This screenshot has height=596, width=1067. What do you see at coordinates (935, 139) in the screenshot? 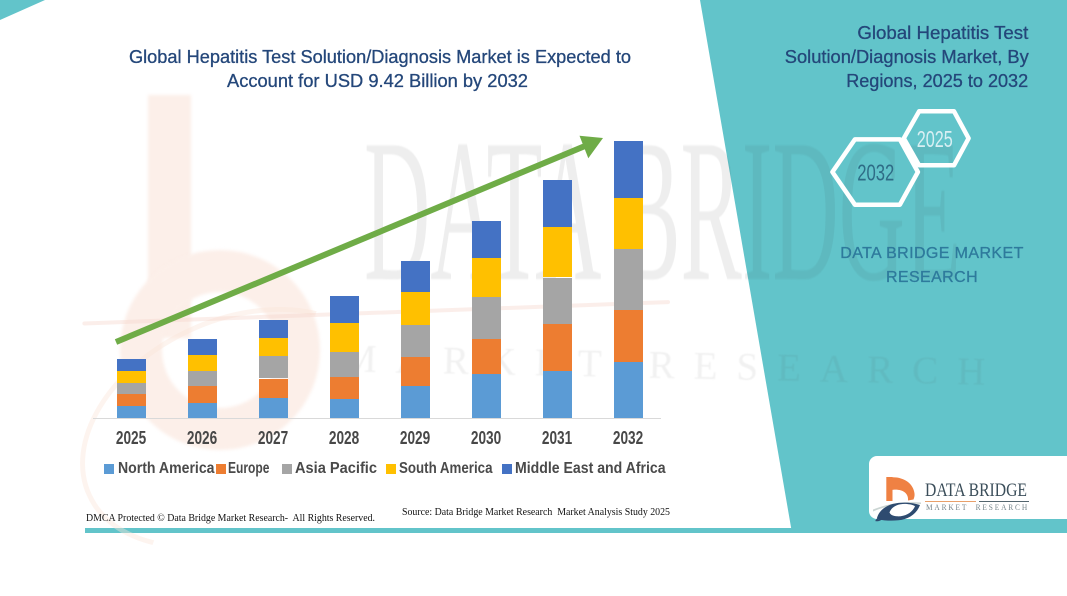
I see `svg-text: 2025` at bounding box center [935, 139].